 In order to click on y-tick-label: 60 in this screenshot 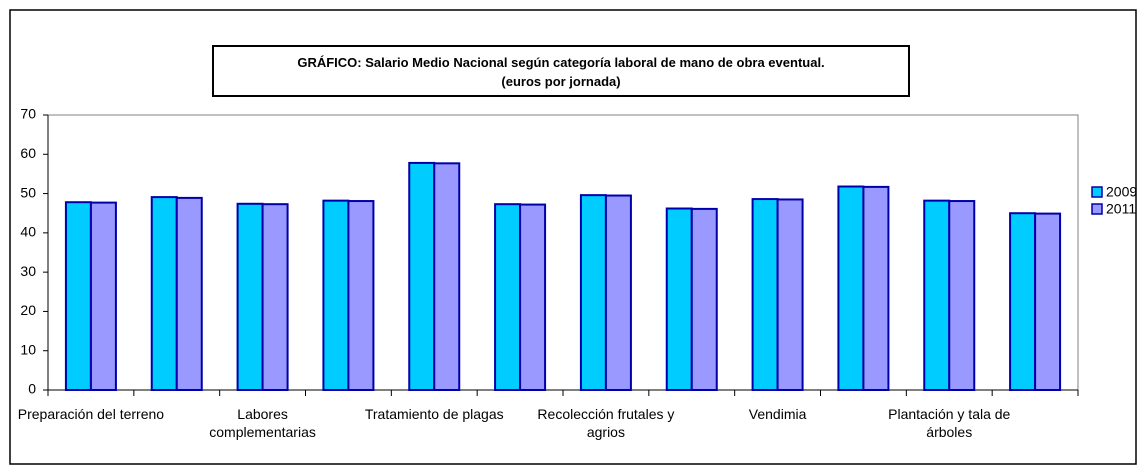, I will do `click(28, 153)`.